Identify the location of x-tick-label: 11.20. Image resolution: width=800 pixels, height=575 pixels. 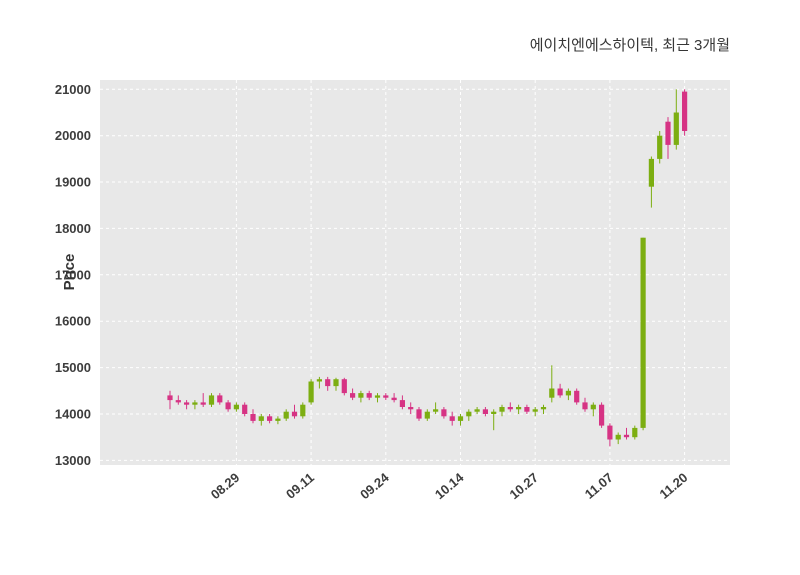
(674, 486).